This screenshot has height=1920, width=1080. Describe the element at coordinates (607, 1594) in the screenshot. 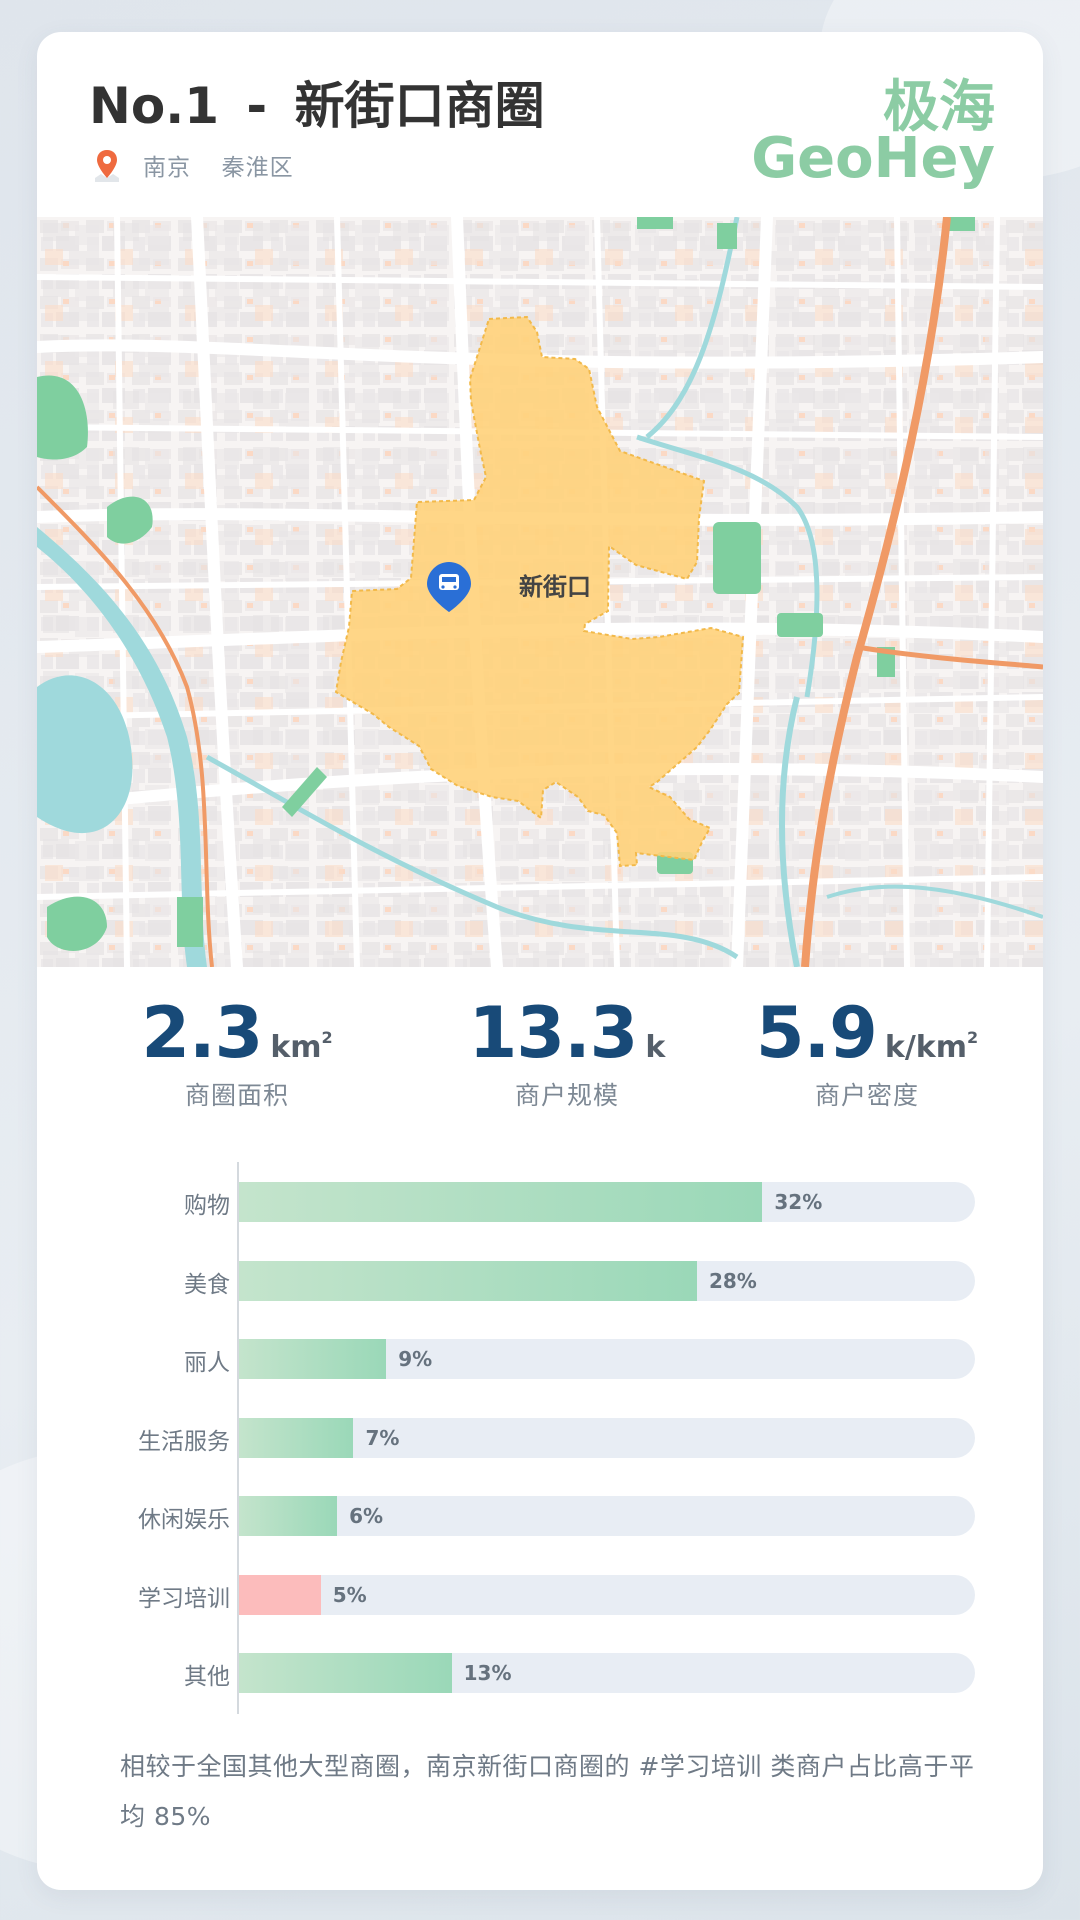

I see `bar-track: 5%` at that location.